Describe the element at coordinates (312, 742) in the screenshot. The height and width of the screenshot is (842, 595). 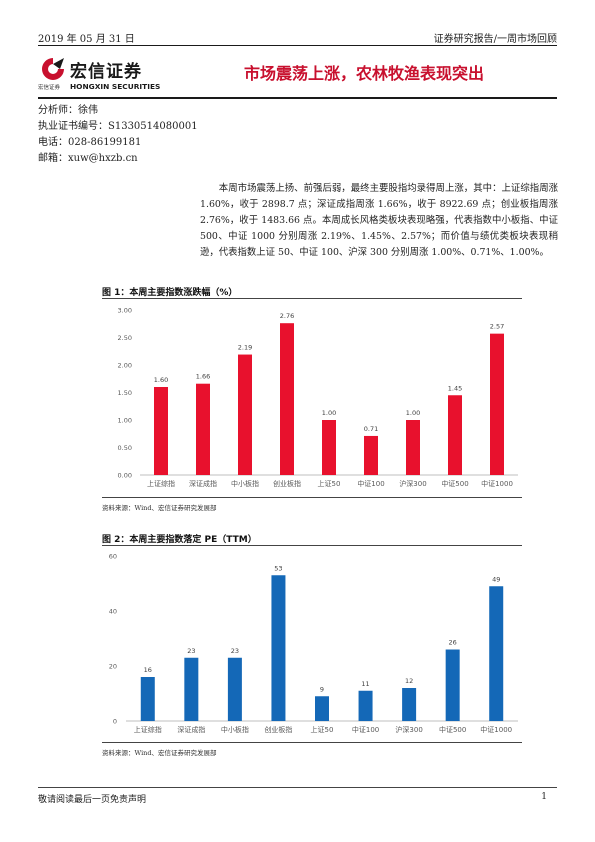
I see `figure-2-bottom-divider` at that location.